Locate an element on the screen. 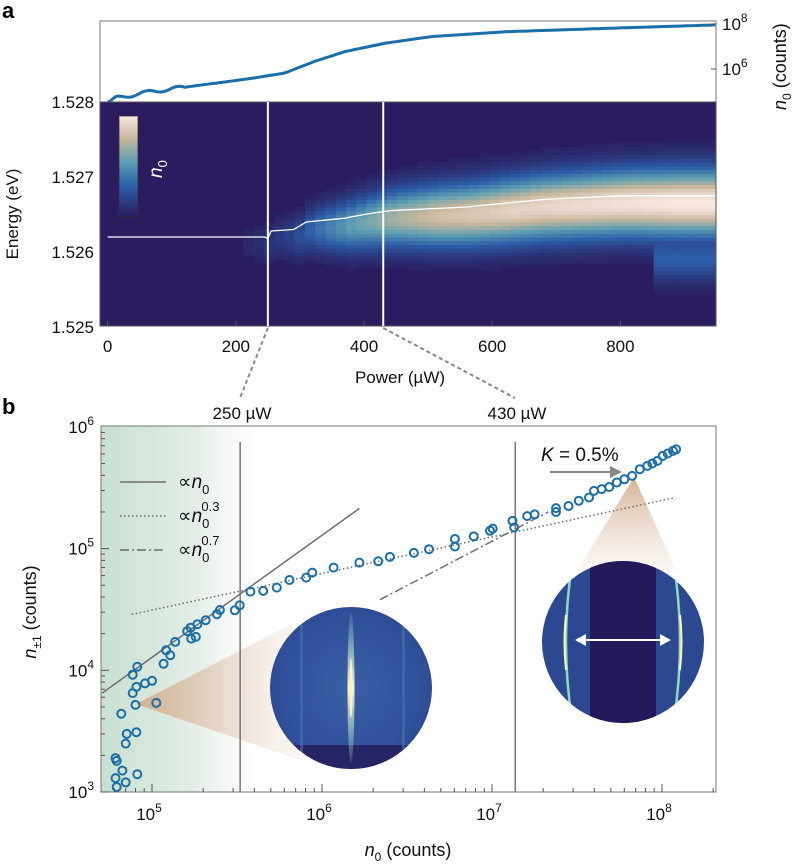 Image resolution: width=795 pixels, height=865 pixels. sub: 0 is located at coordinates (378, 857).